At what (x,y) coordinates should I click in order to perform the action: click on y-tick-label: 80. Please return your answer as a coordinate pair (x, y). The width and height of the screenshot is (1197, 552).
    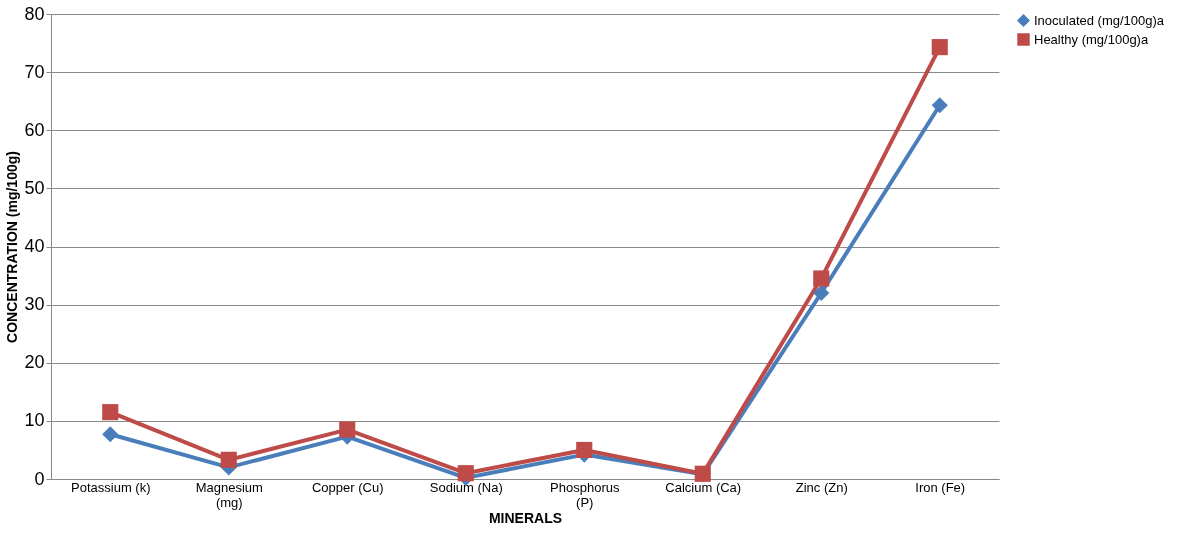
    Looking at the image, I should click on (34, 13).